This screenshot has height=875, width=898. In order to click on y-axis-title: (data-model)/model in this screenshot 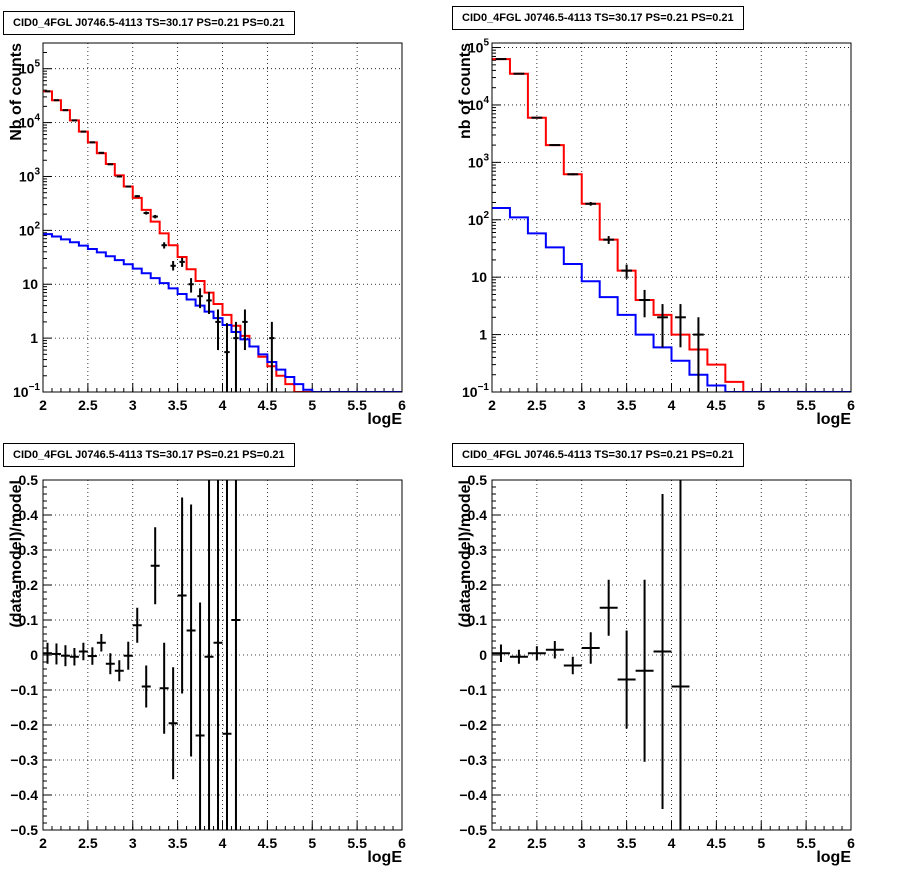, I will do `click(16, 554)`.